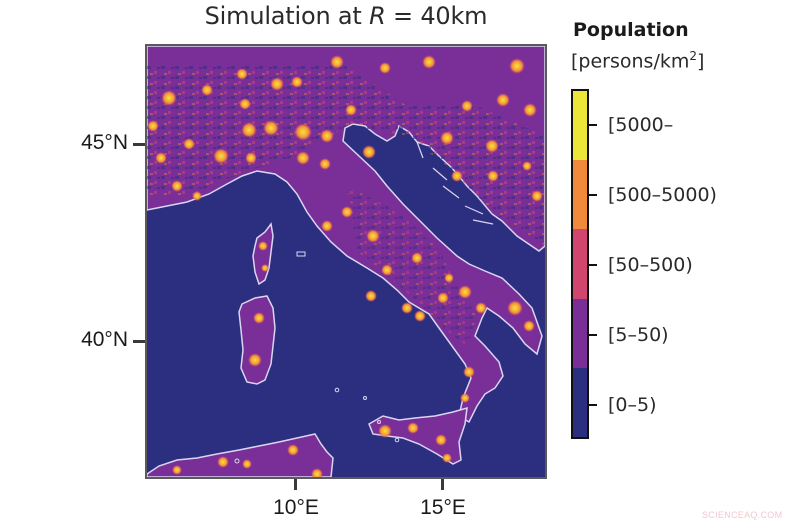 This screenshot has height=530, width=800. What do you see at coordinates (641, 125) in the screenshot?
I see `colorbar-label-5000-plus: [5000–` at bounding box center [641, 125].